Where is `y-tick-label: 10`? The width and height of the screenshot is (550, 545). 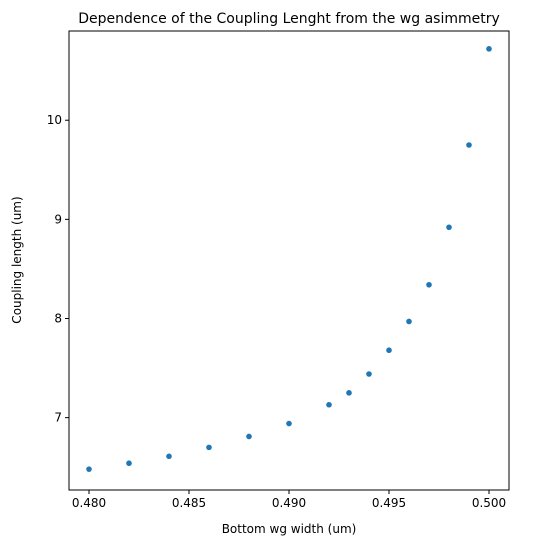
y-tick-label: 10 is located at coordinates (54, 120).